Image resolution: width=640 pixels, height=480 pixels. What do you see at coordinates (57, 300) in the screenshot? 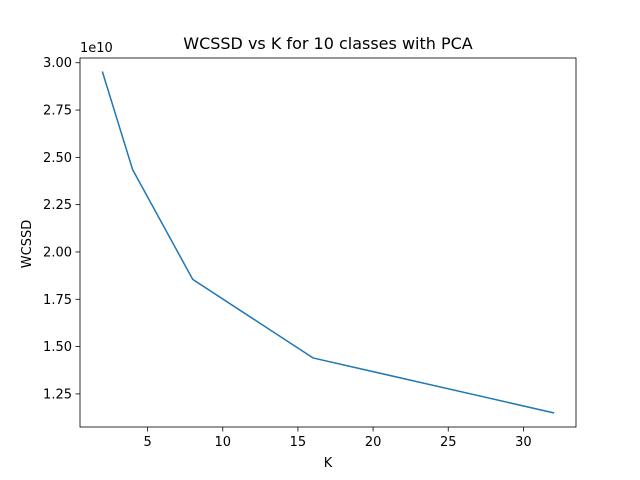
I see `y-tick-label: 1.75` at bounding box center [57, 300].